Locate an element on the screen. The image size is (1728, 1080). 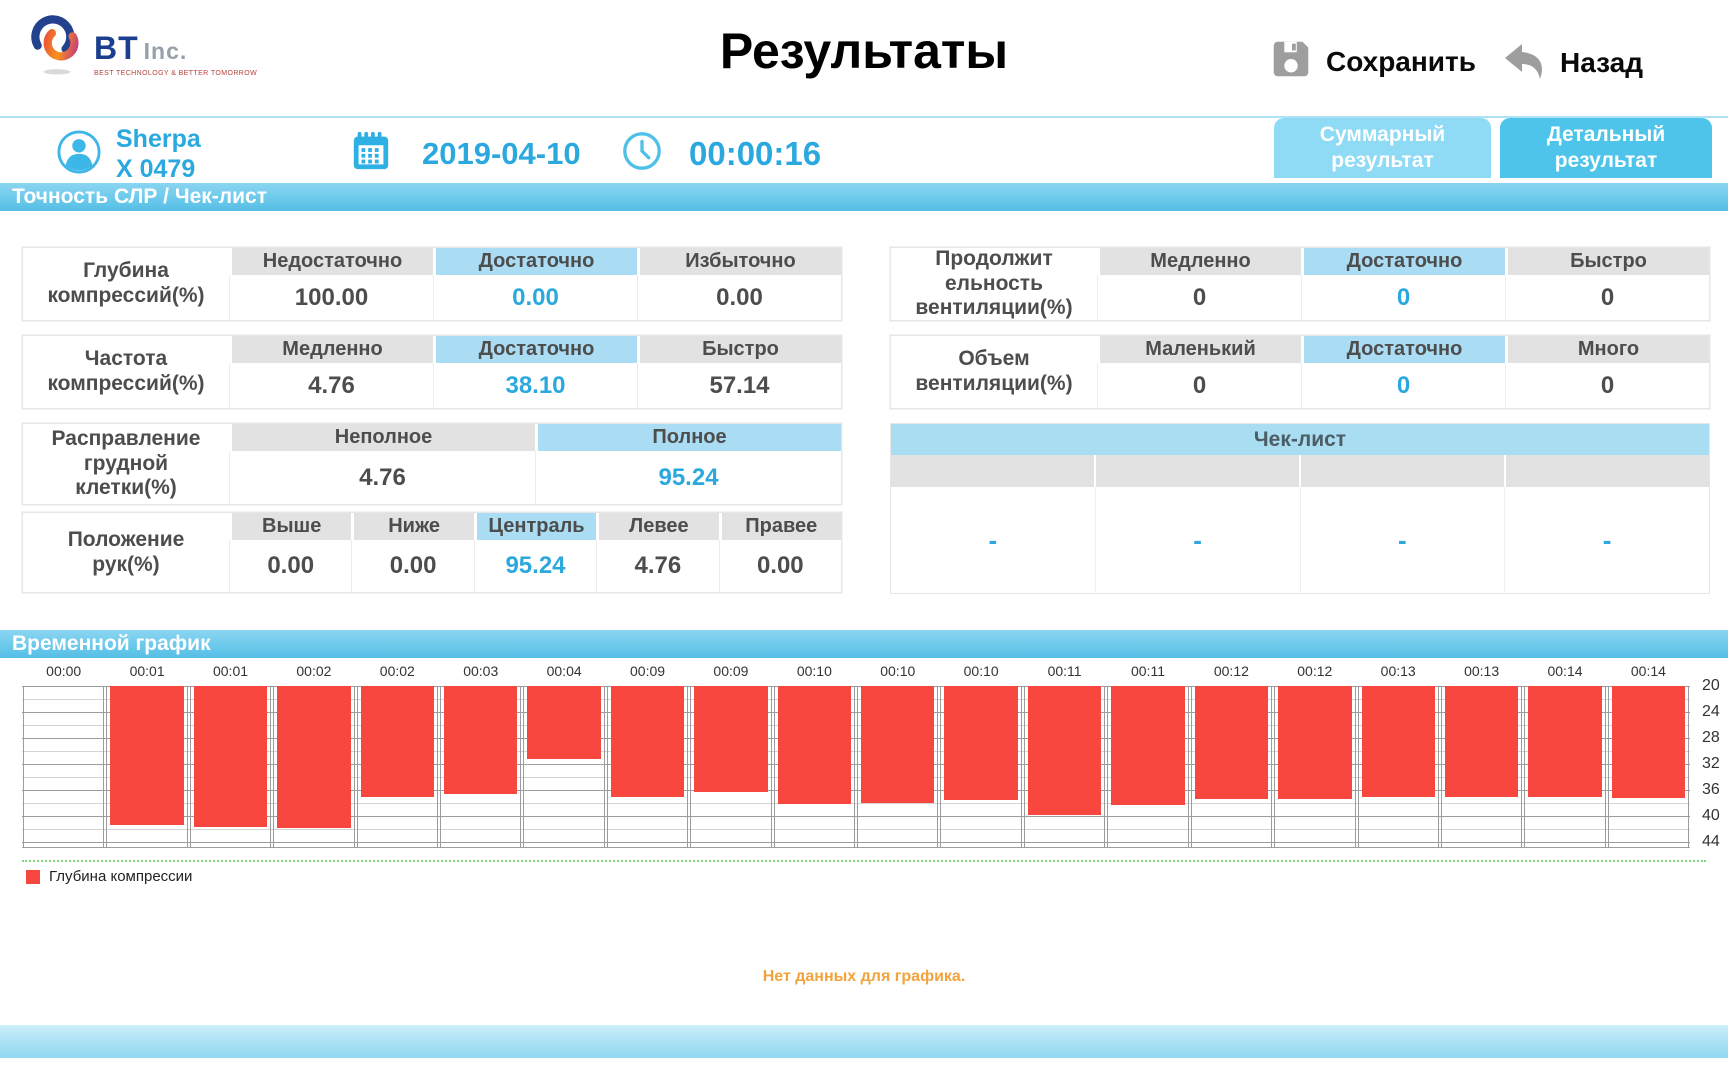
section-header-time-graph: Временной график is located at coordinates (864, 644).